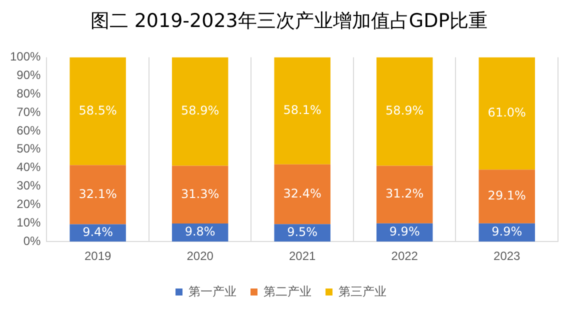 This screenshot has width=578, height=312. I want to click on data-label: 58.5%, so click(97, 110).